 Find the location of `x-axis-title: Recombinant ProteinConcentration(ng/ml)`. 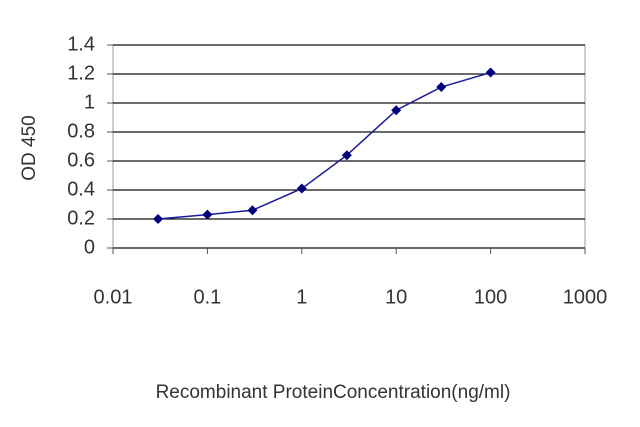

x-axis-title: Recombinant ProteinConcentration(ng/ml) is located at coordinates (333, 392).